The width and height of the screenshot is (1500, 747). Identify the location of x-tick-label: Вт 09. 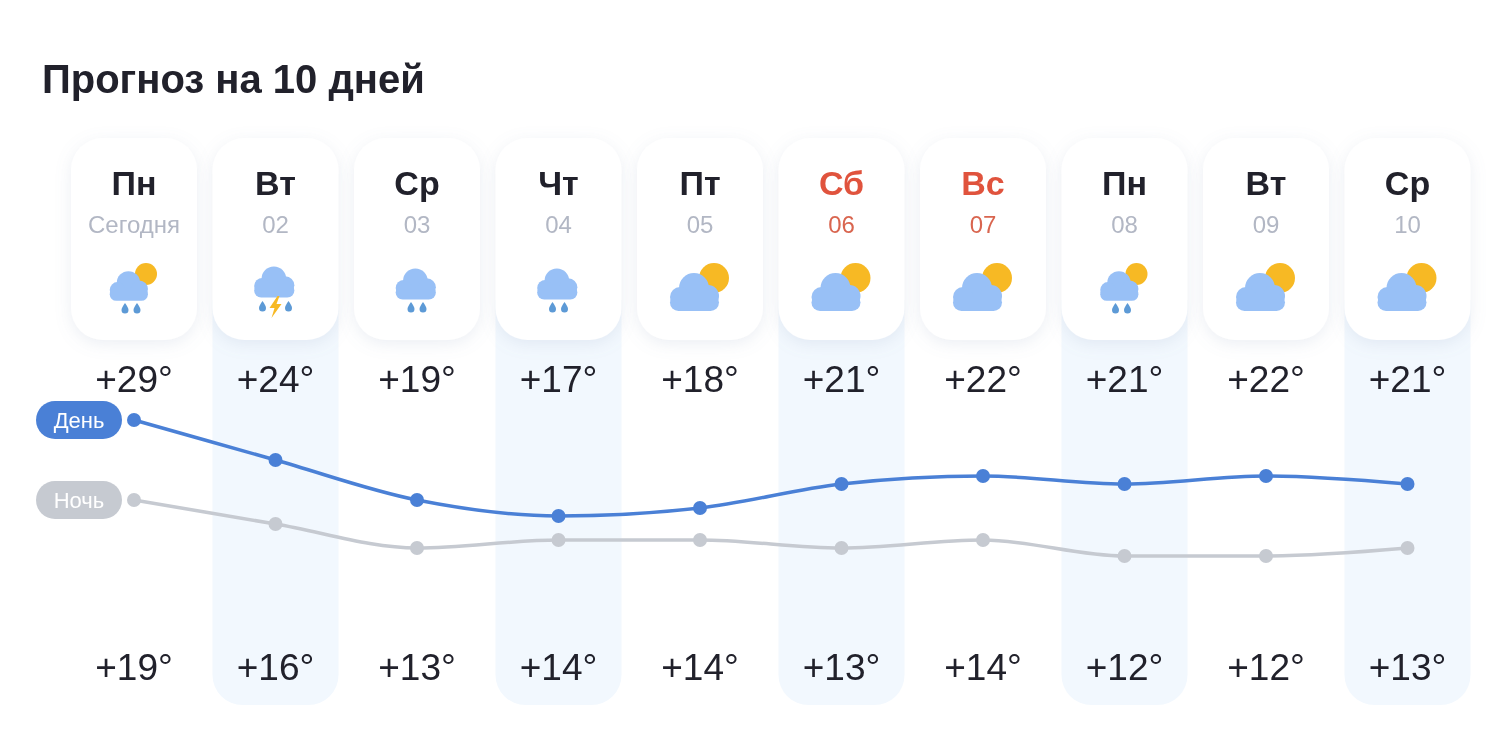
(1266, 201).